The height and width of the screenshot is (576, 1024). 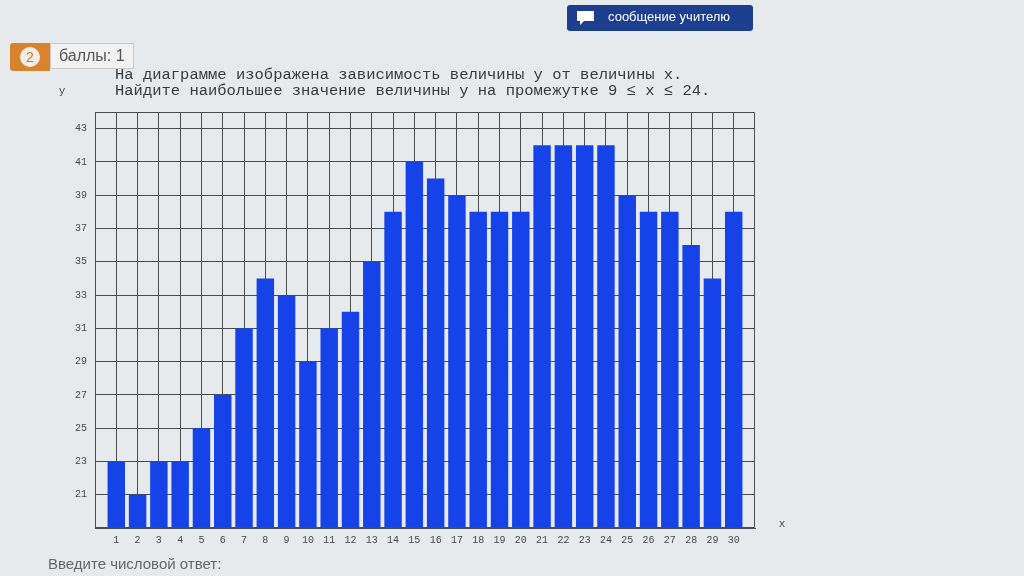 What do you see at coordinates (80, 129) in the screenshot?
I see `y-tick-label: 43` at bounding box center [80, 129].